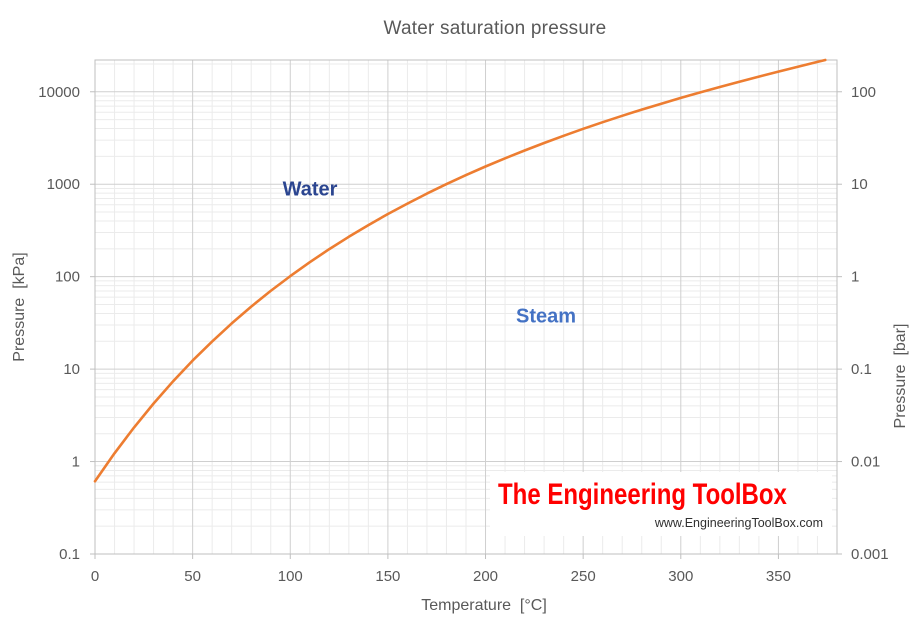 The width and height of the screenshot is (921, 625). What do you see at coordinates (859, 184) in the screenshot?
I see `y-right-tick-label: 10` at bounding box center [859, 184].